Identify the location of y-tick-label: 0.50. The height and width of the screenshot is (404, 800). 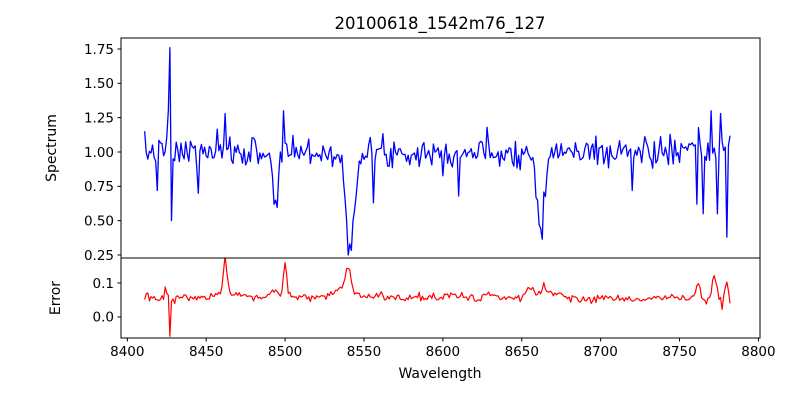
(99, 221).